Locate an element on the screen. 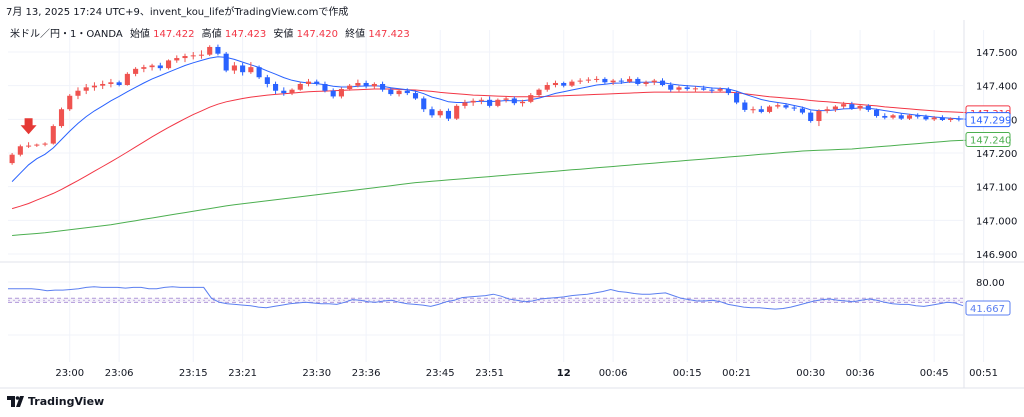 The width and height of the screenshot is (1024, 417). oscillator-pane is located at coordinates (486, 298).